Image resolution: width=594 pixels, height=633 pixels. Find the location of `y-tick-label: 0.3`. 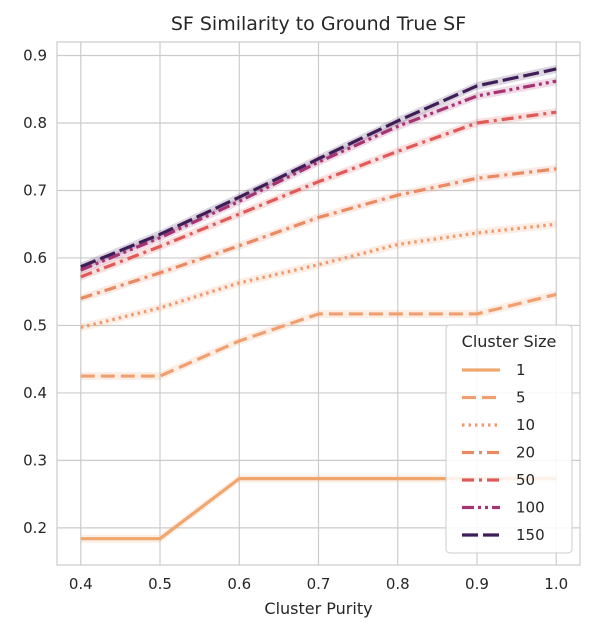

y-tick-label: 0.3 is located at coordinates (35, 460).